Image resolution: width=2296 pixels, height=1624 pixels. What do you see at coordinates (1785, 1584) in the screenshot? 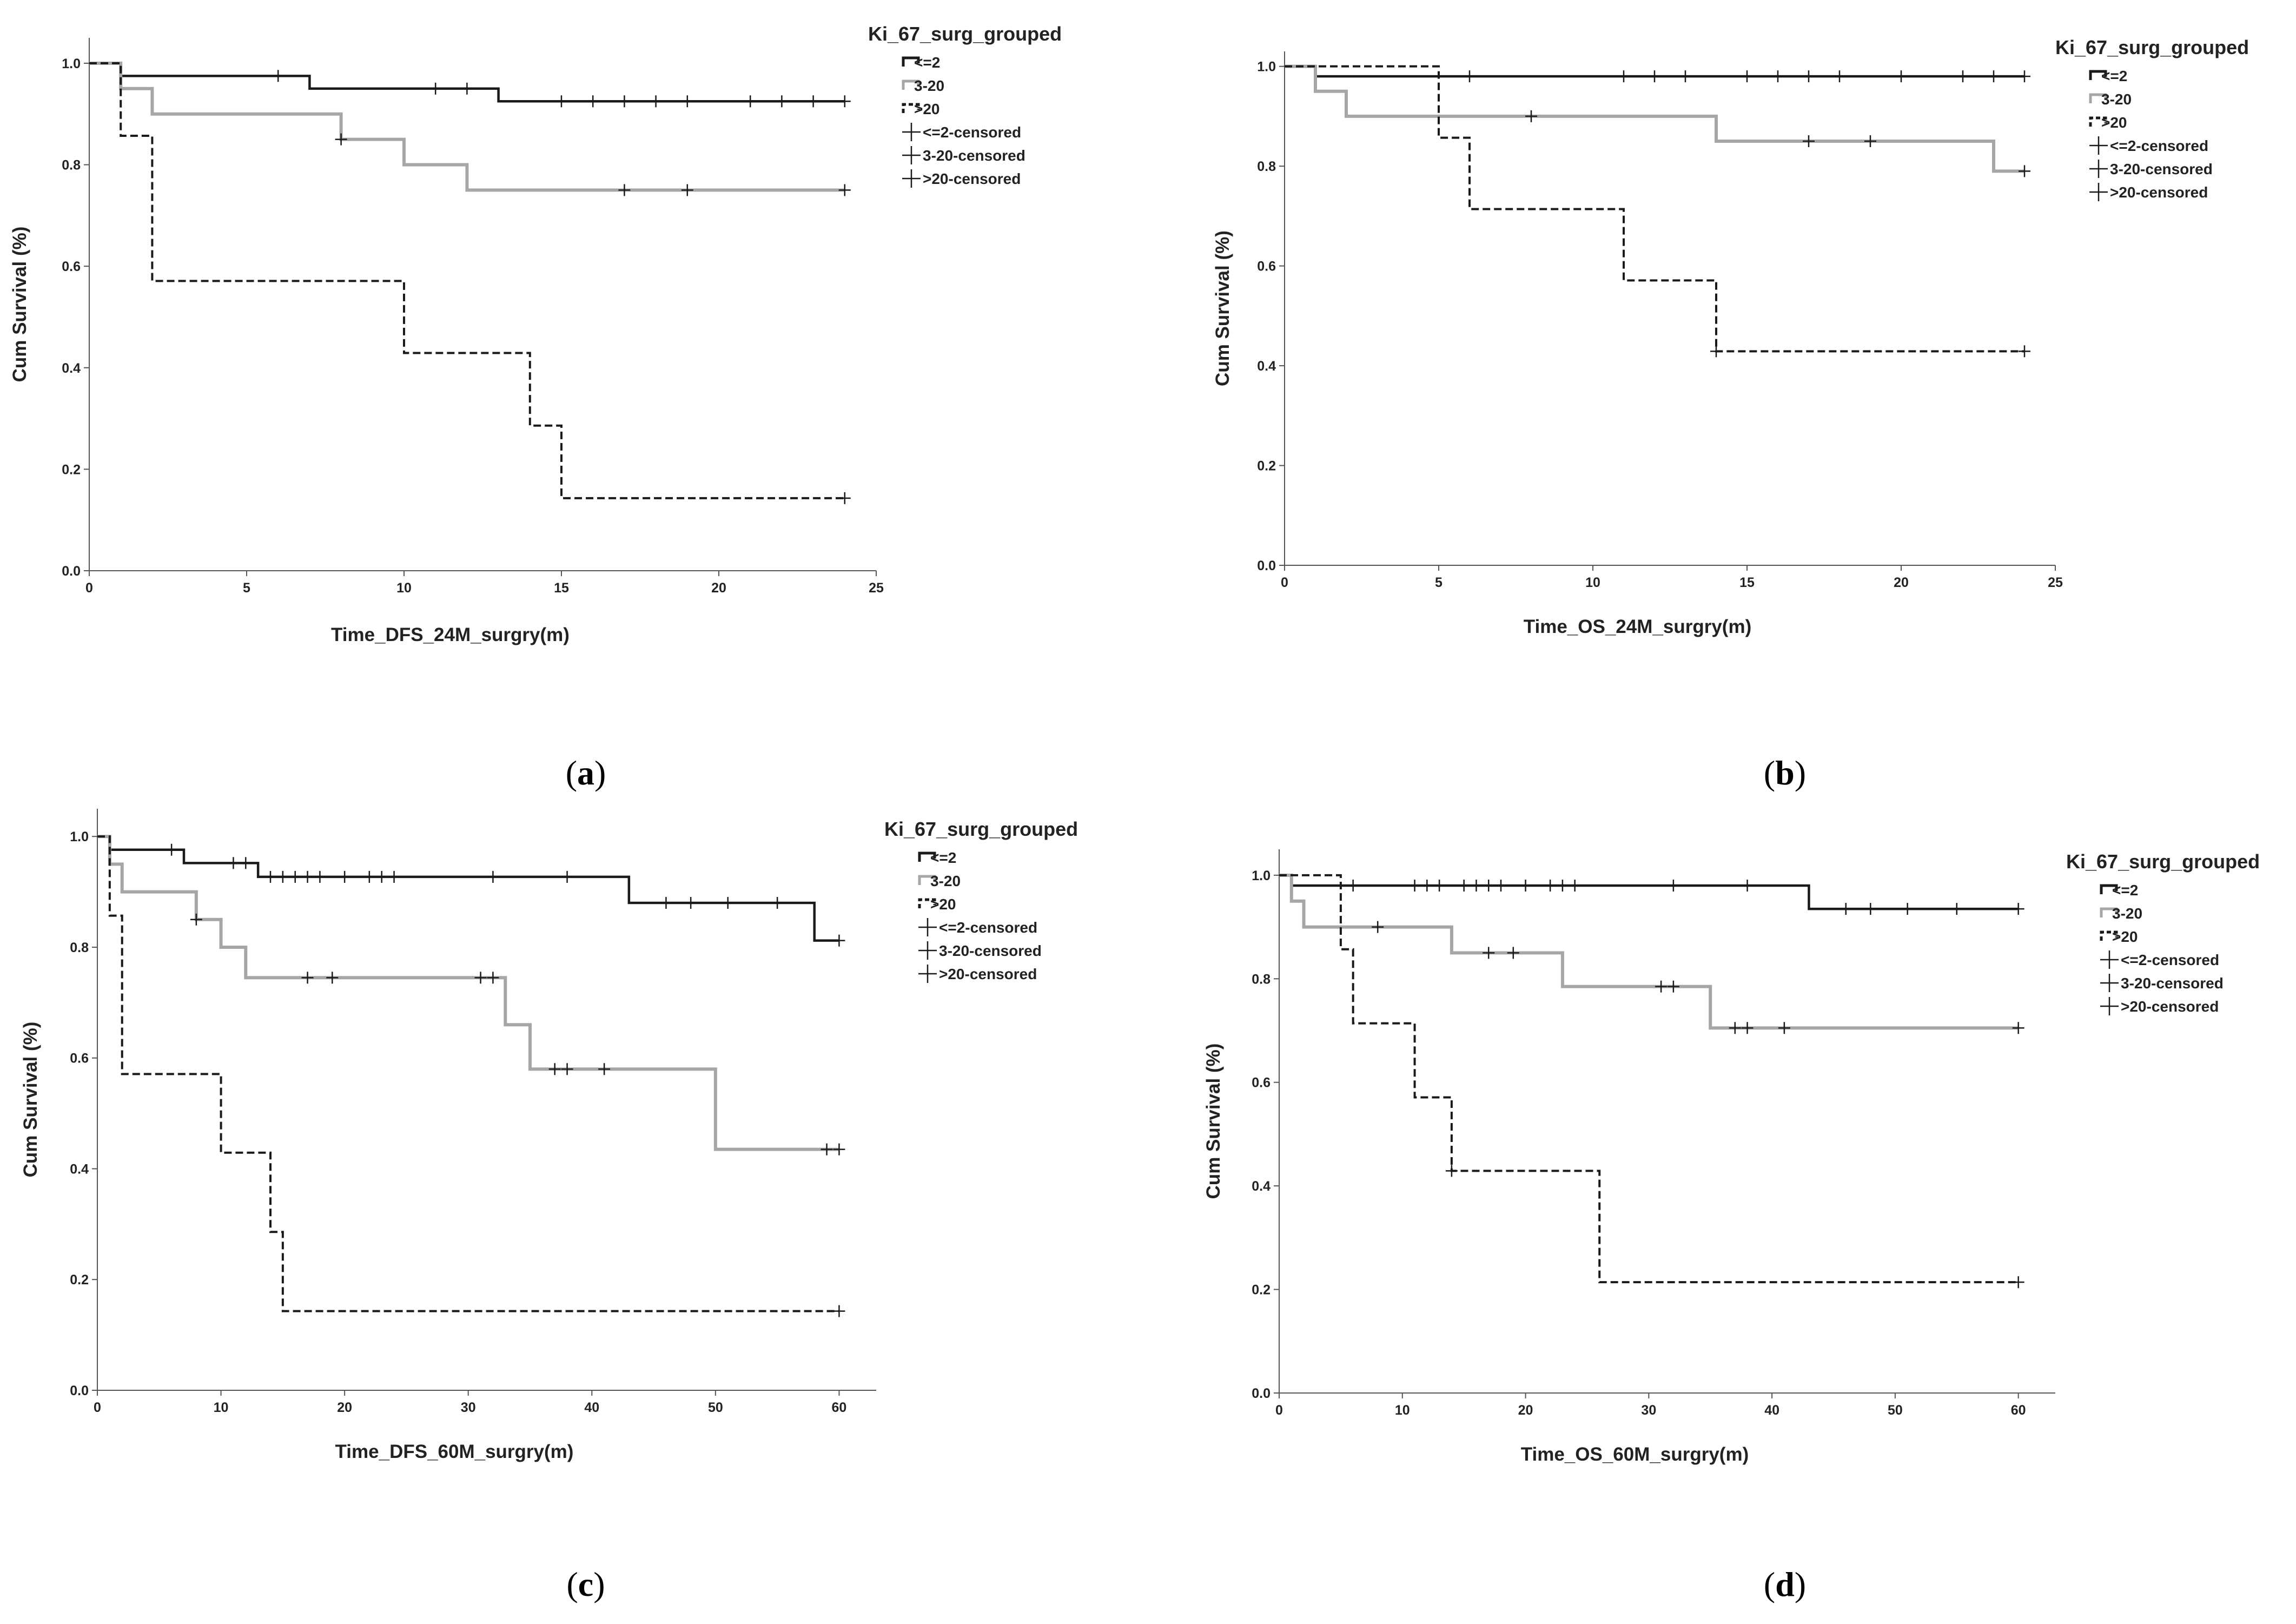
I see `panel-label: (d)` at bounding box center [1785, 1584].